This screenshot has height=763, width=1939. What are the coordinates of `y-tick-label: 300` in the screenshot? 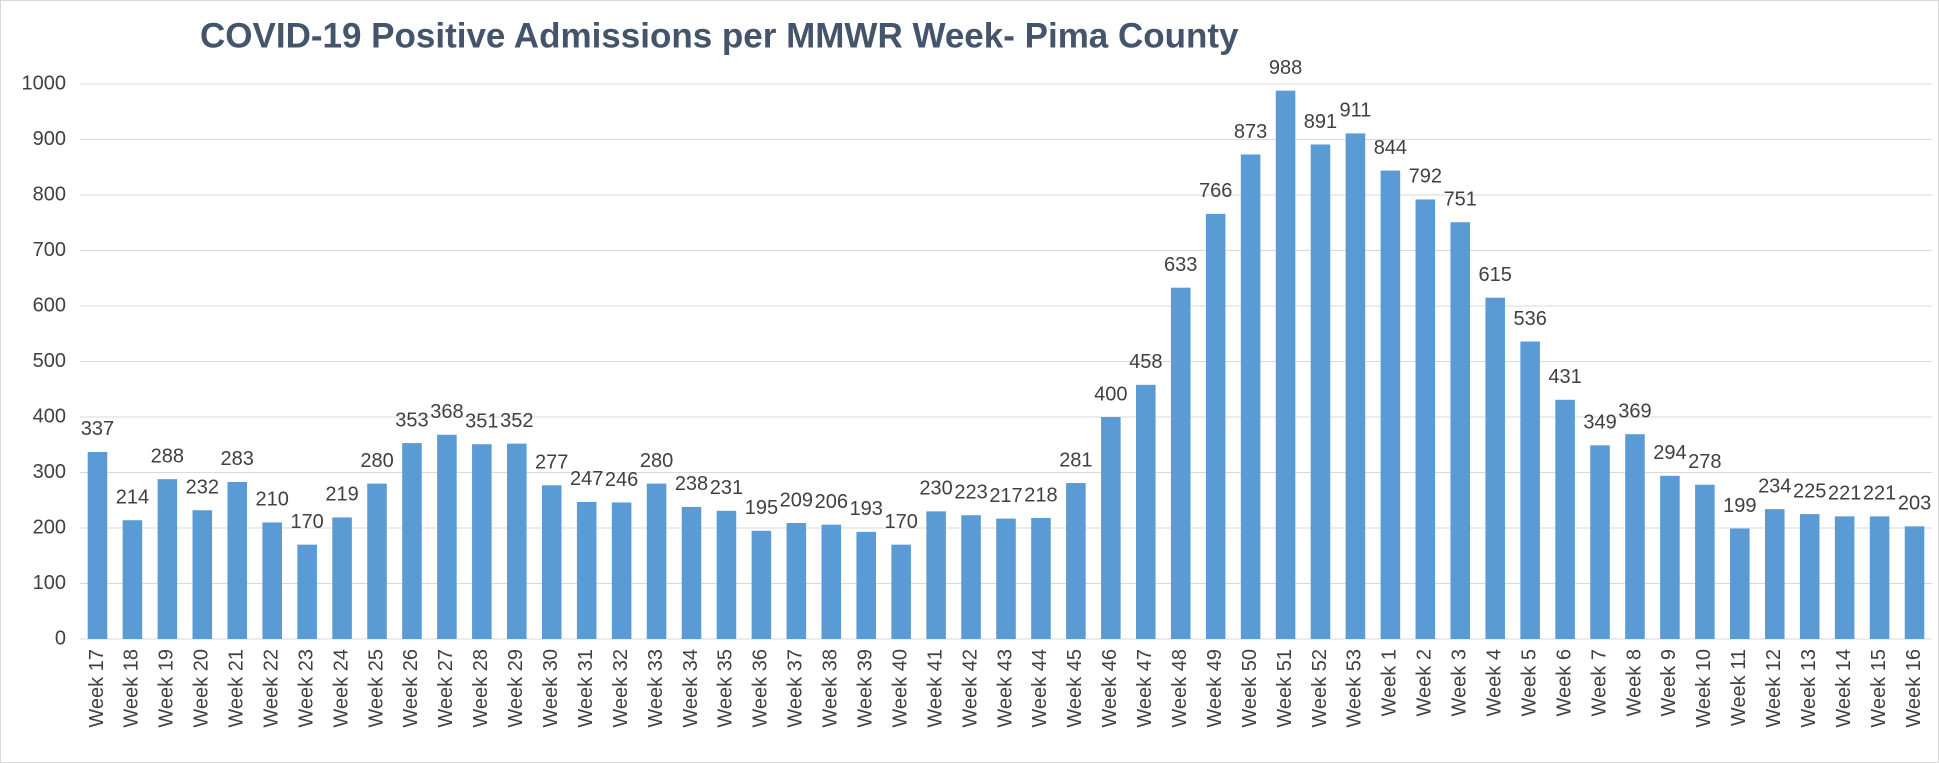 It's located at (49, 472).